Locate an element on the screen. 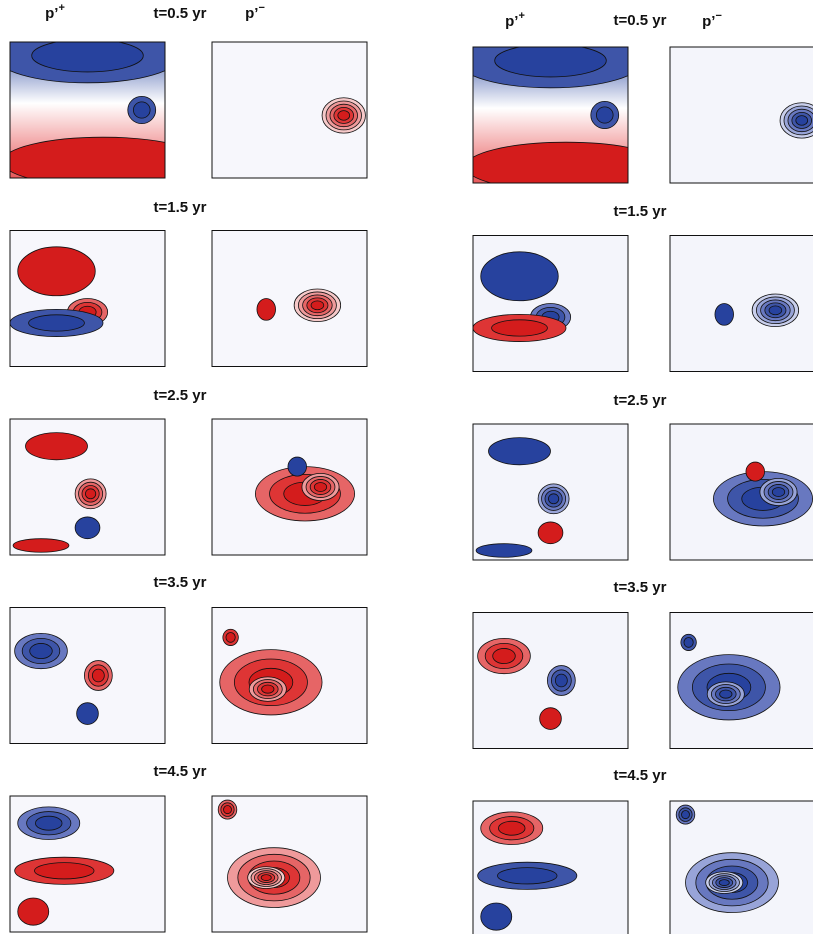  time-label: t=3.5 yr is located at coordinates (640, 587).